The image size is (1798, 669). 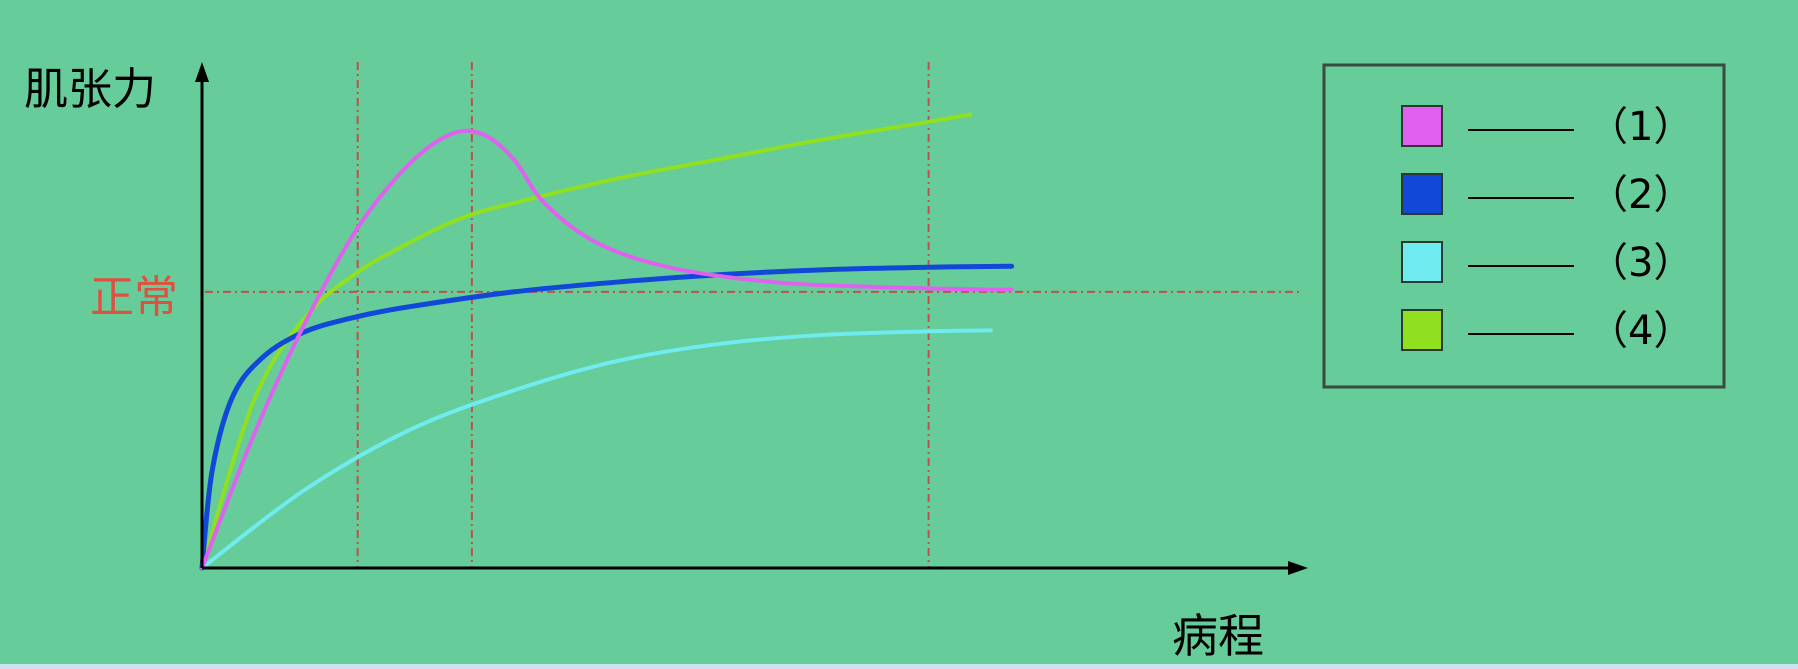 What do you see at coordinates (90, 89) in the screenshot?
I see `y-axis-label: 肌张力` at bounding box center [90, 89].